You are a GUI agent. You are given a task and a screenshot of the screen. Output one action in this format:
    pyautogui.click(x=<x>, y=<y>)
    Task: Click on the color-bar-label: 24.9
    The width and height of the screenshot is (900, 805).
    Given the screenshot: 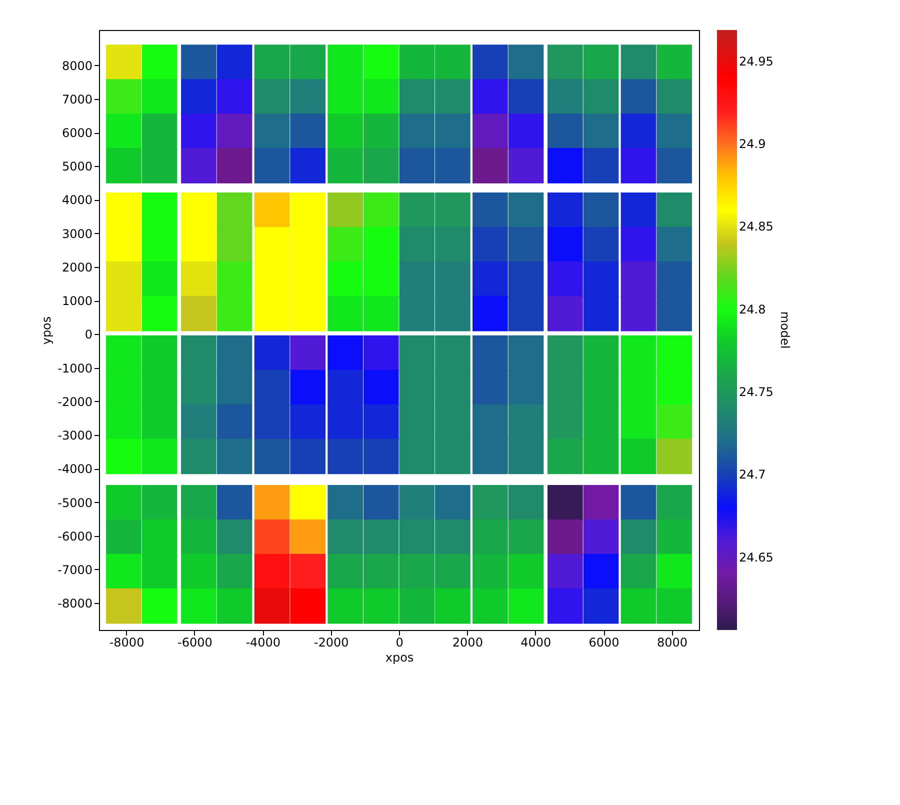 What is the action you would take?
    pyautogui.click(x=752, y=144)
    